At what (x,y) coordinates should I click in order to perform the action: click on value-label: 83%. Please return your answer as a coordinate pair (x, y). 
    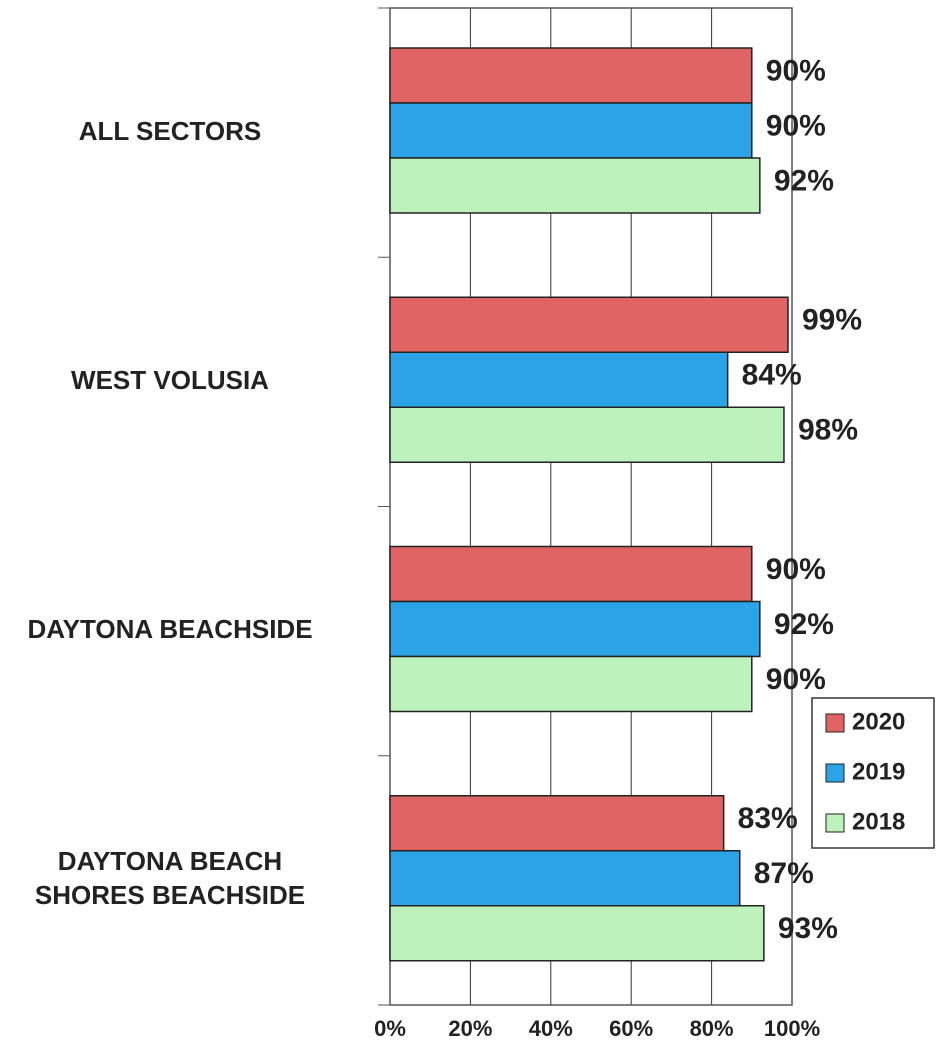
    Looking at the image, I should click on (768, 818).